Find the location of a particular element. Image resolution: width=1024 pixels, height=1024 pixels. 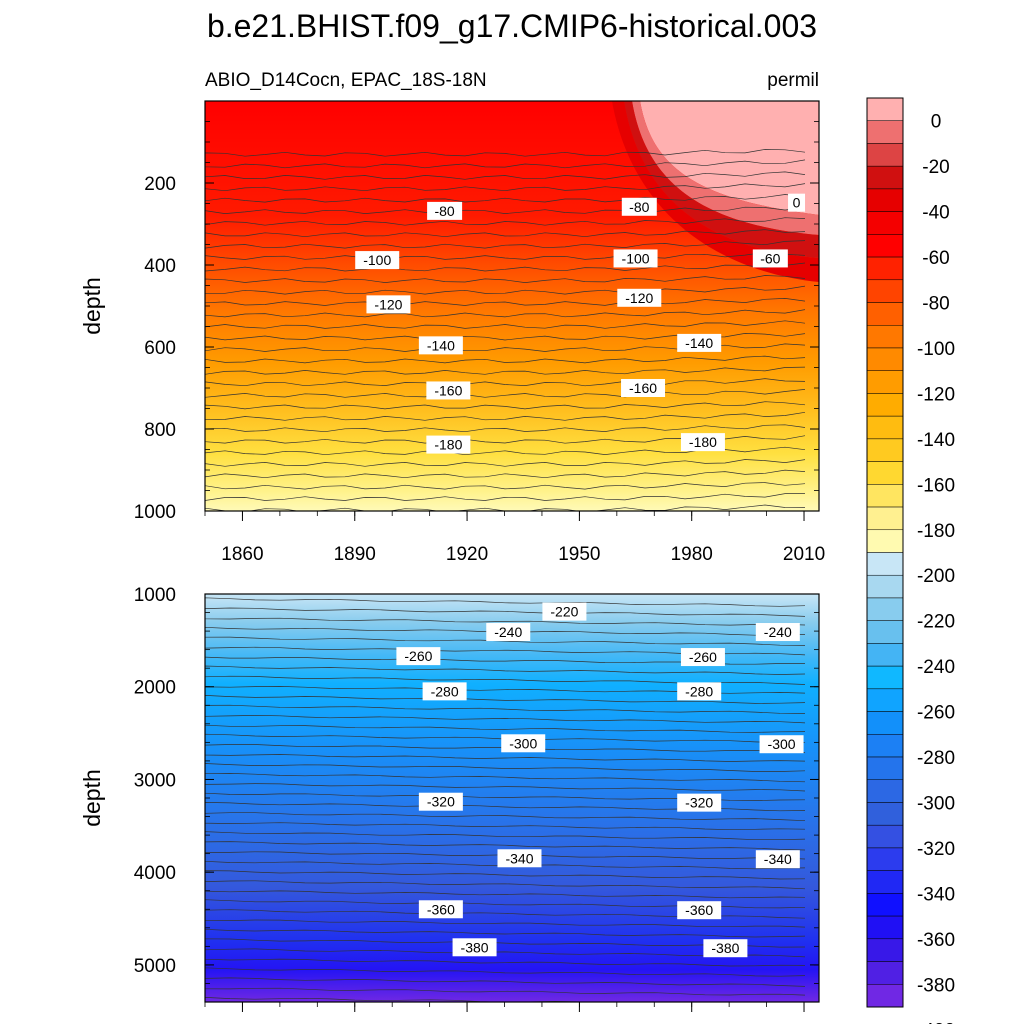

right-subtitle: permil is located at coordinates (793, 80).